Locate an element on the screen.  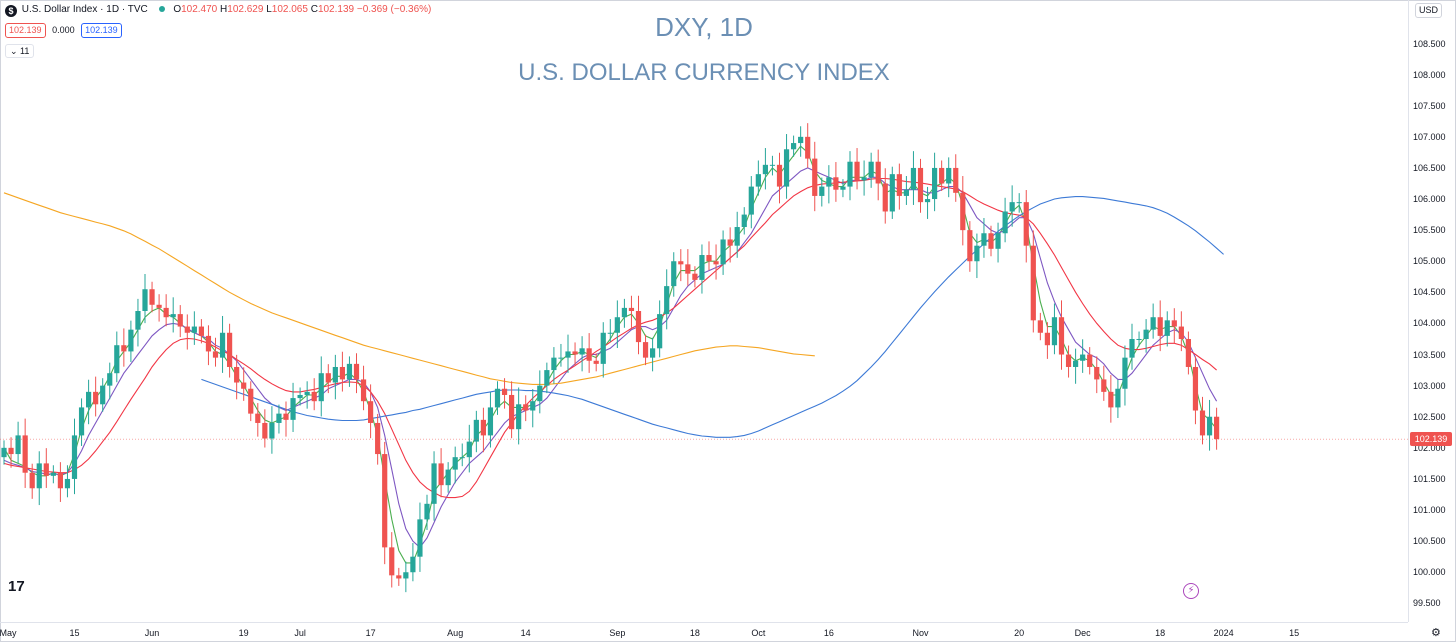
buy-price-button: 102.139 is located at coordinates (101, 30).